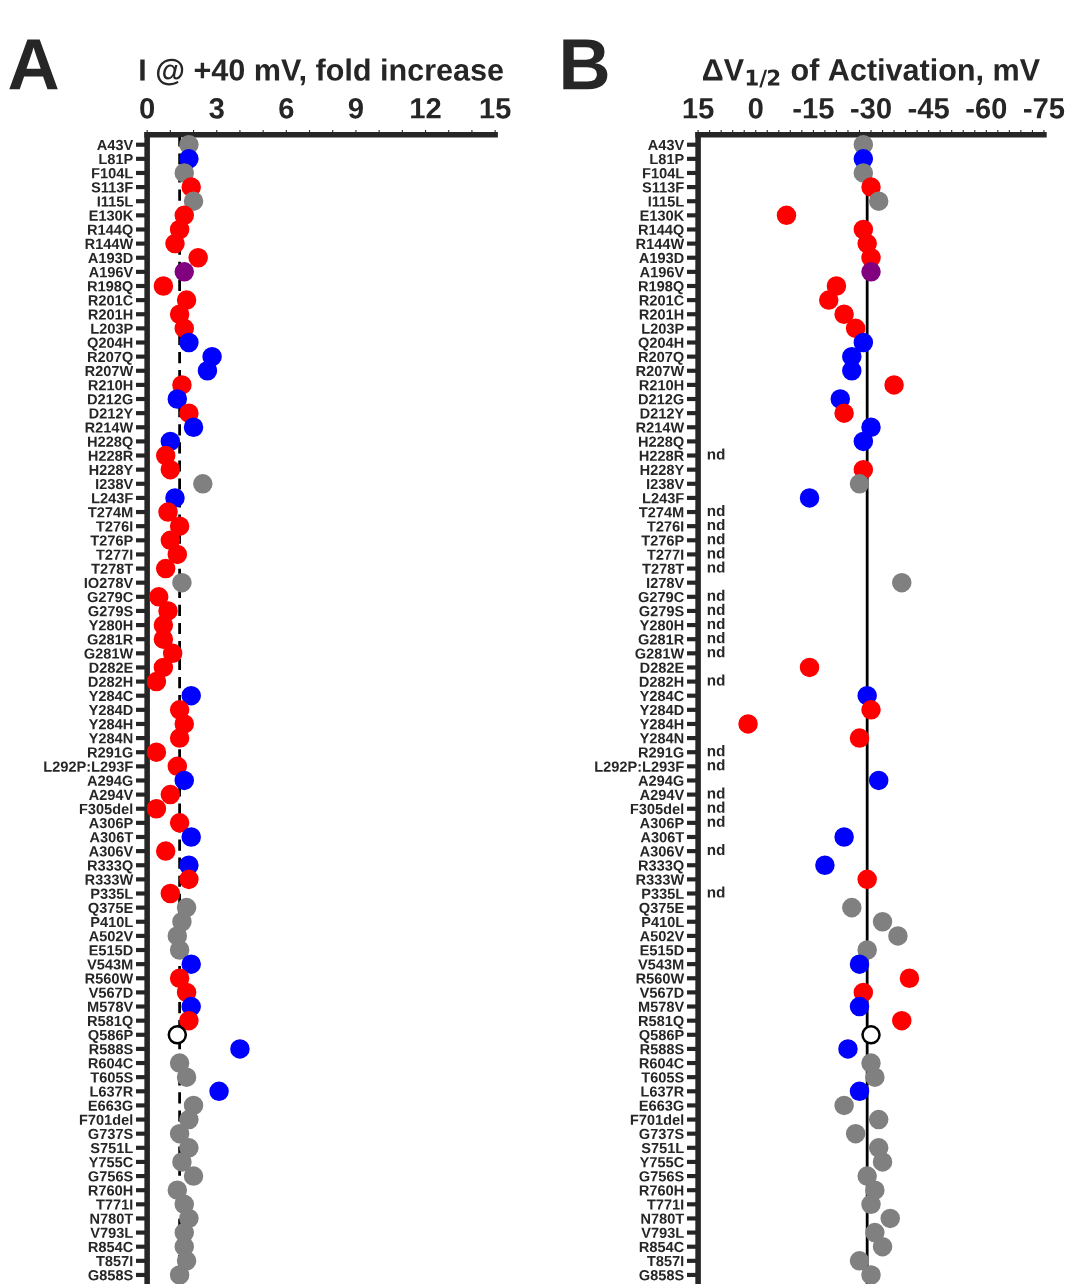 Image resolution: width=1074 pixels, height=1284 pixels. I want to click on y-tick-label: G279C, so click(661, 597).